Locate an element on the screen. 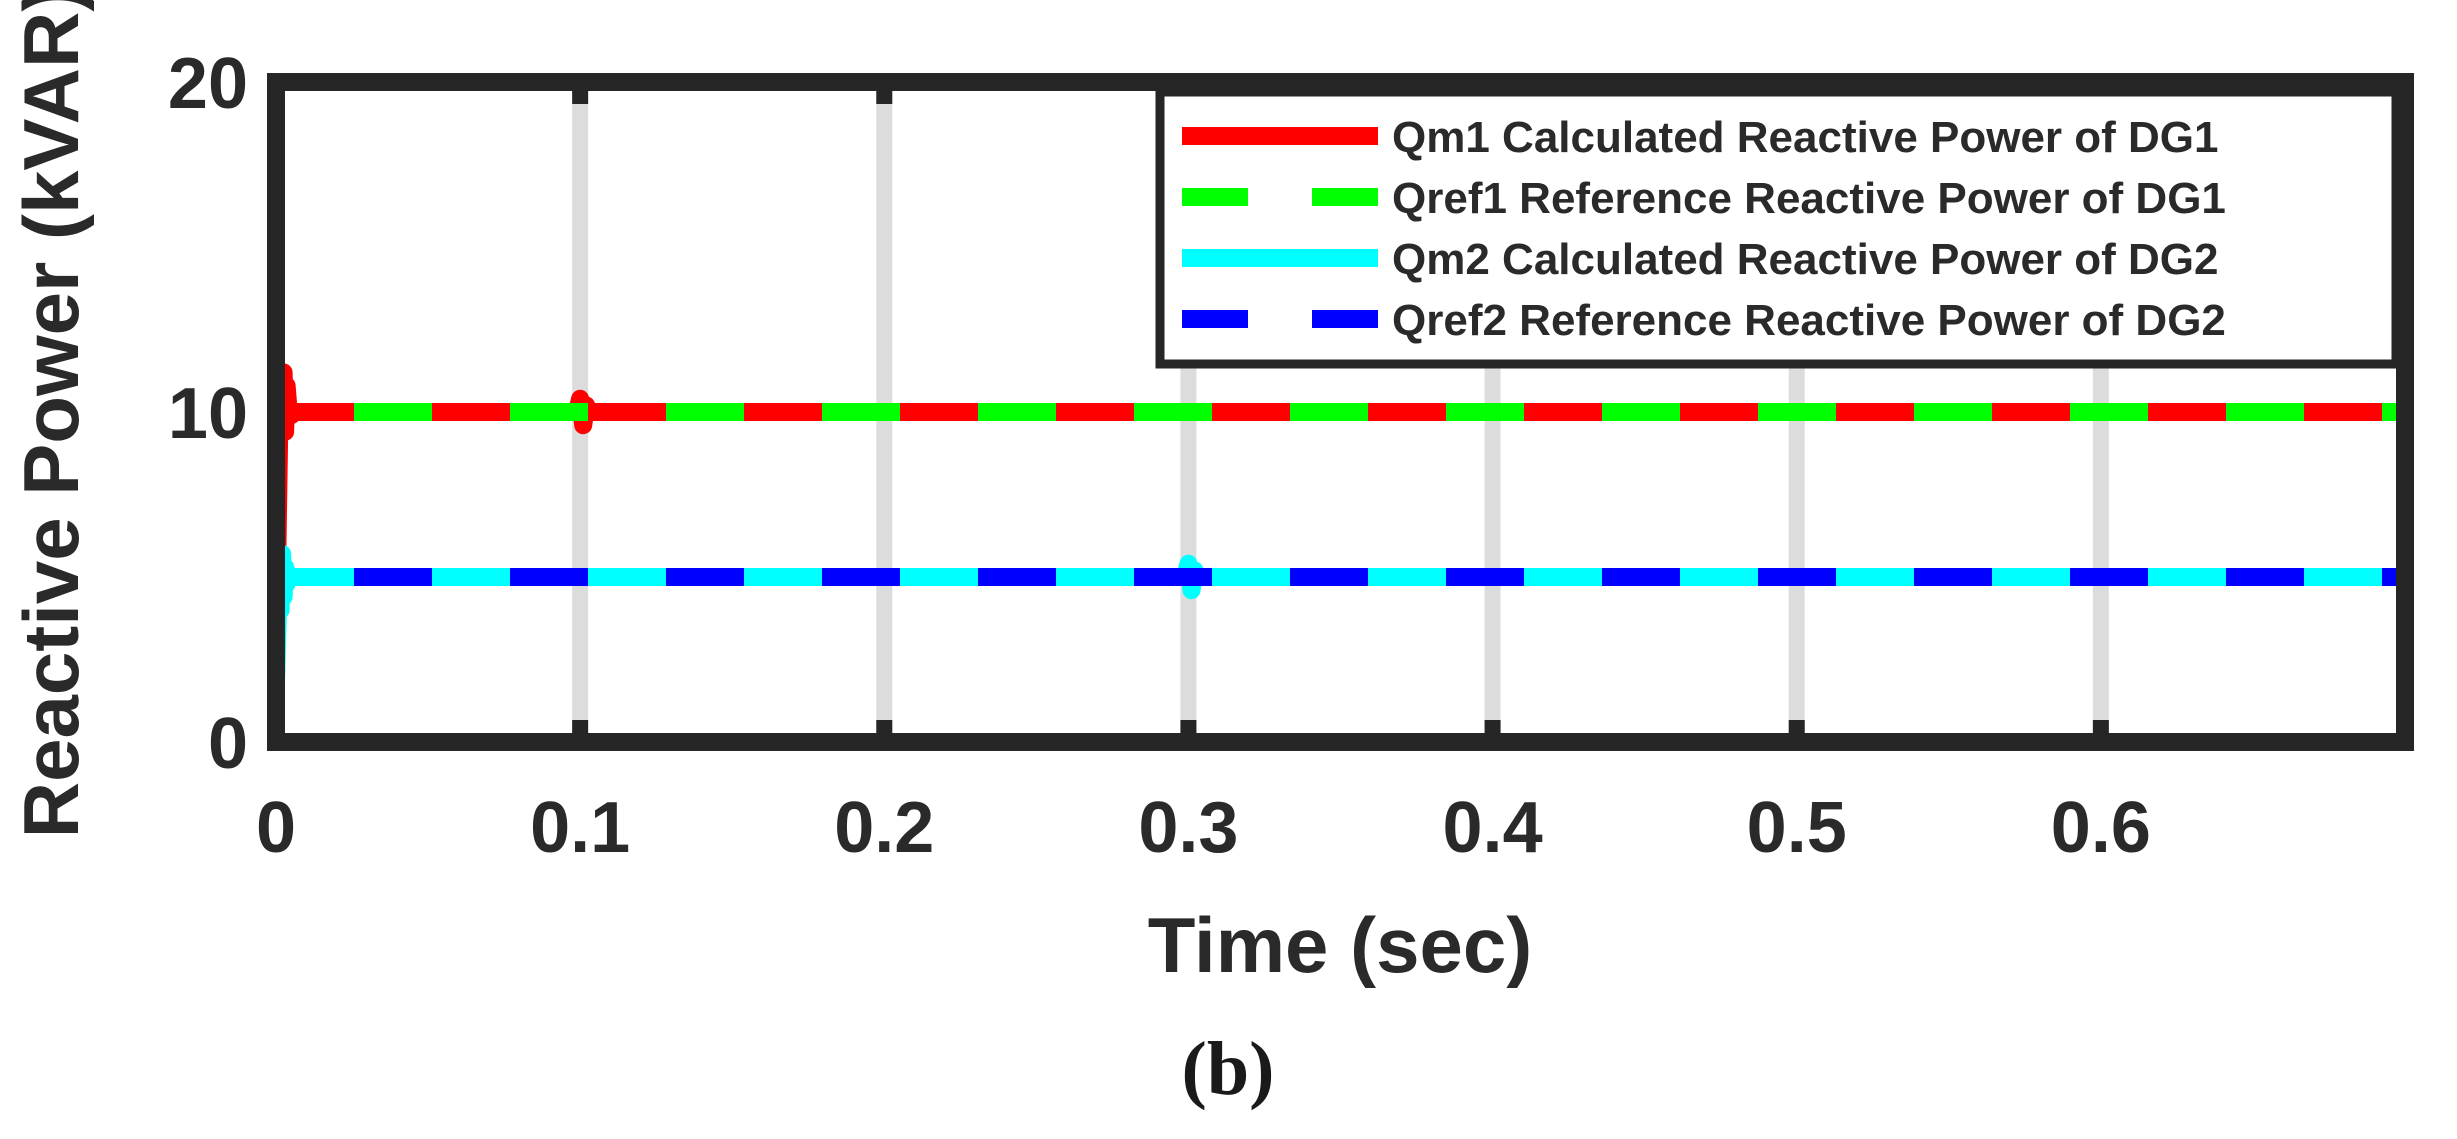  legend-label-2: Qref1 Reference Reactive Power of DG1 is located at coordinates (1809, 198).